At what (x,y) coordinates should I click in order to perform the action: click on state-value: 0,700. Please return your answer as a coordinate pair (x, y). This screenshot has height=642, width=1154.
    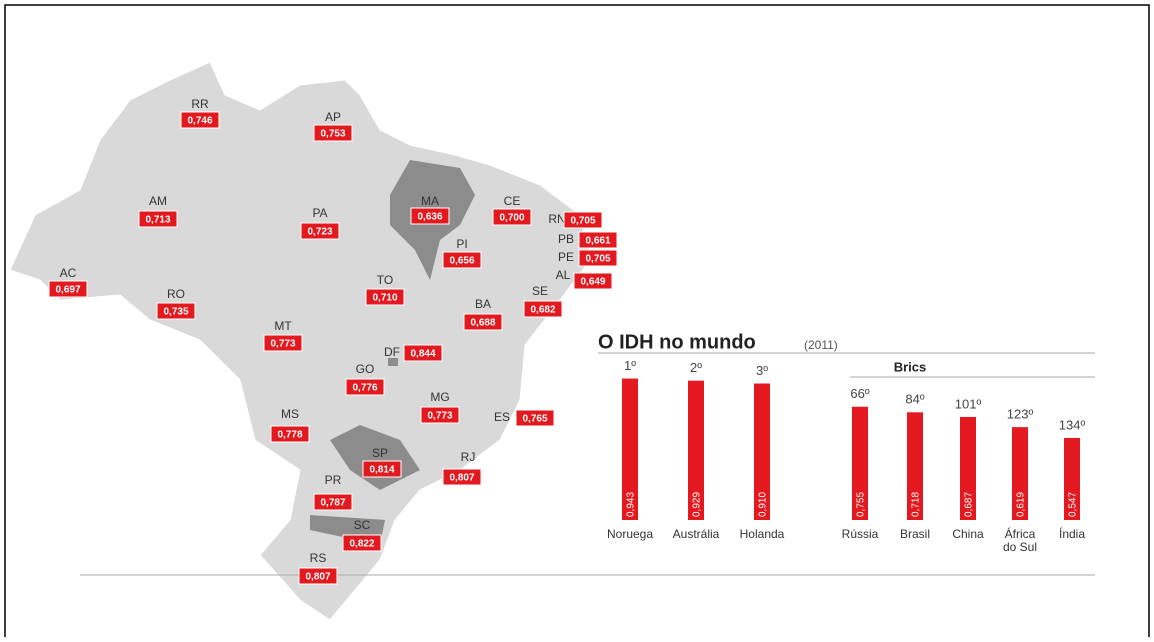
    Looking at the image, I should click on (511, 218).